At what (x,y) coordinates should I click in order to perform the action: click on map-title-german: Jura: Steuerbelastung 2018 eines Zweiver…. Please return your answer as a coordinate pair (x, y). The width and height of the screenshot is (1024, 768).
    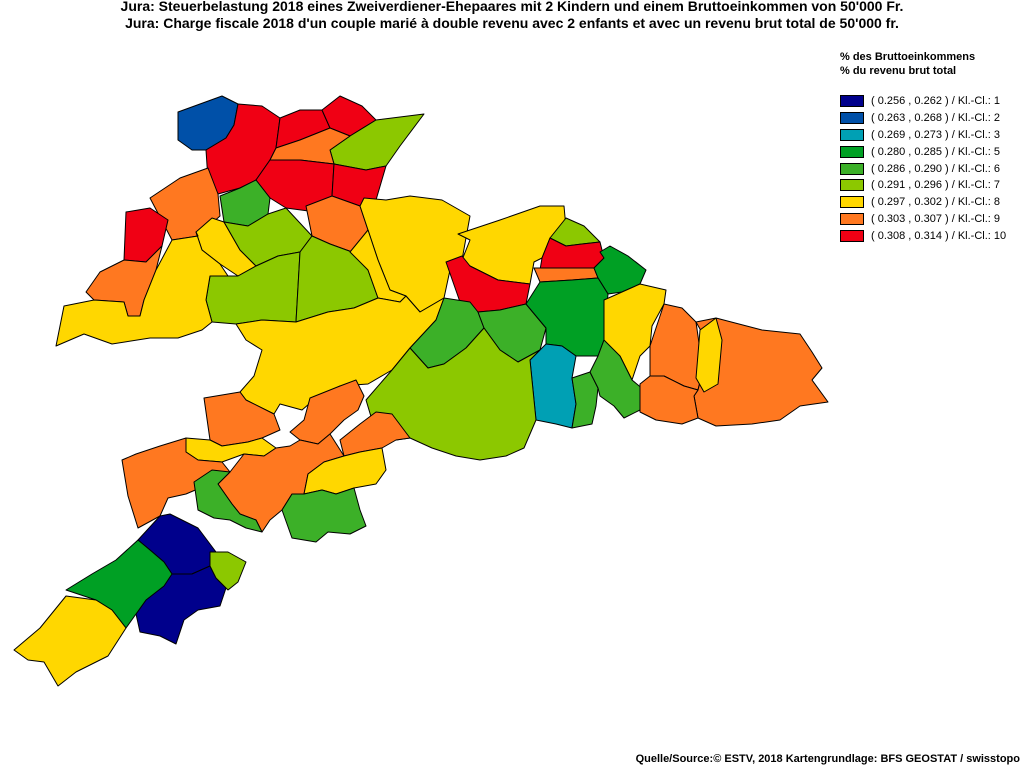
    Looking at the image, I should click on (512, 7).